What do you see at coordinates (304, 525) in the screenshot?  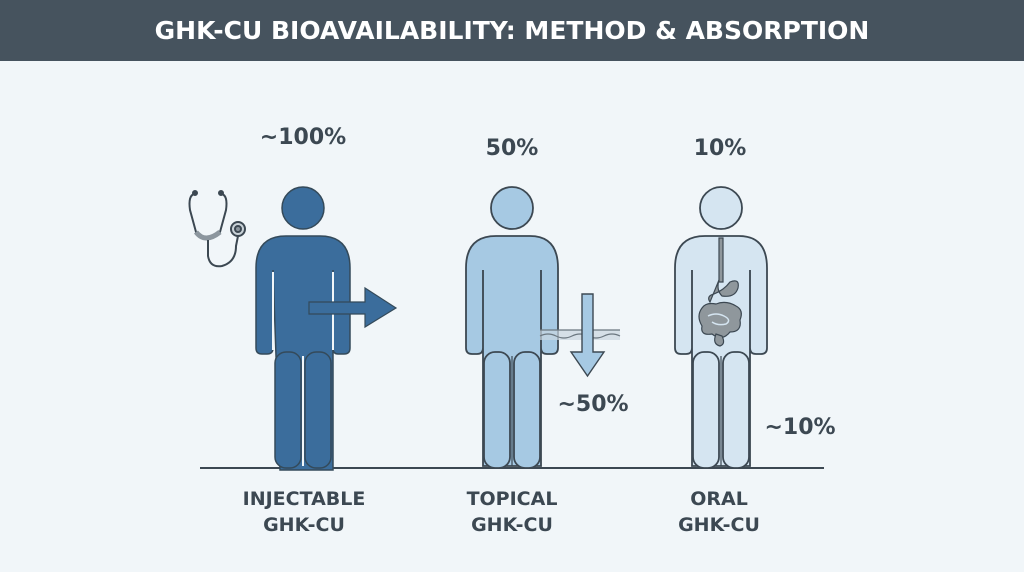 I see `injectable-label-line2: GHK-CU` at bounding box center [304, 525].